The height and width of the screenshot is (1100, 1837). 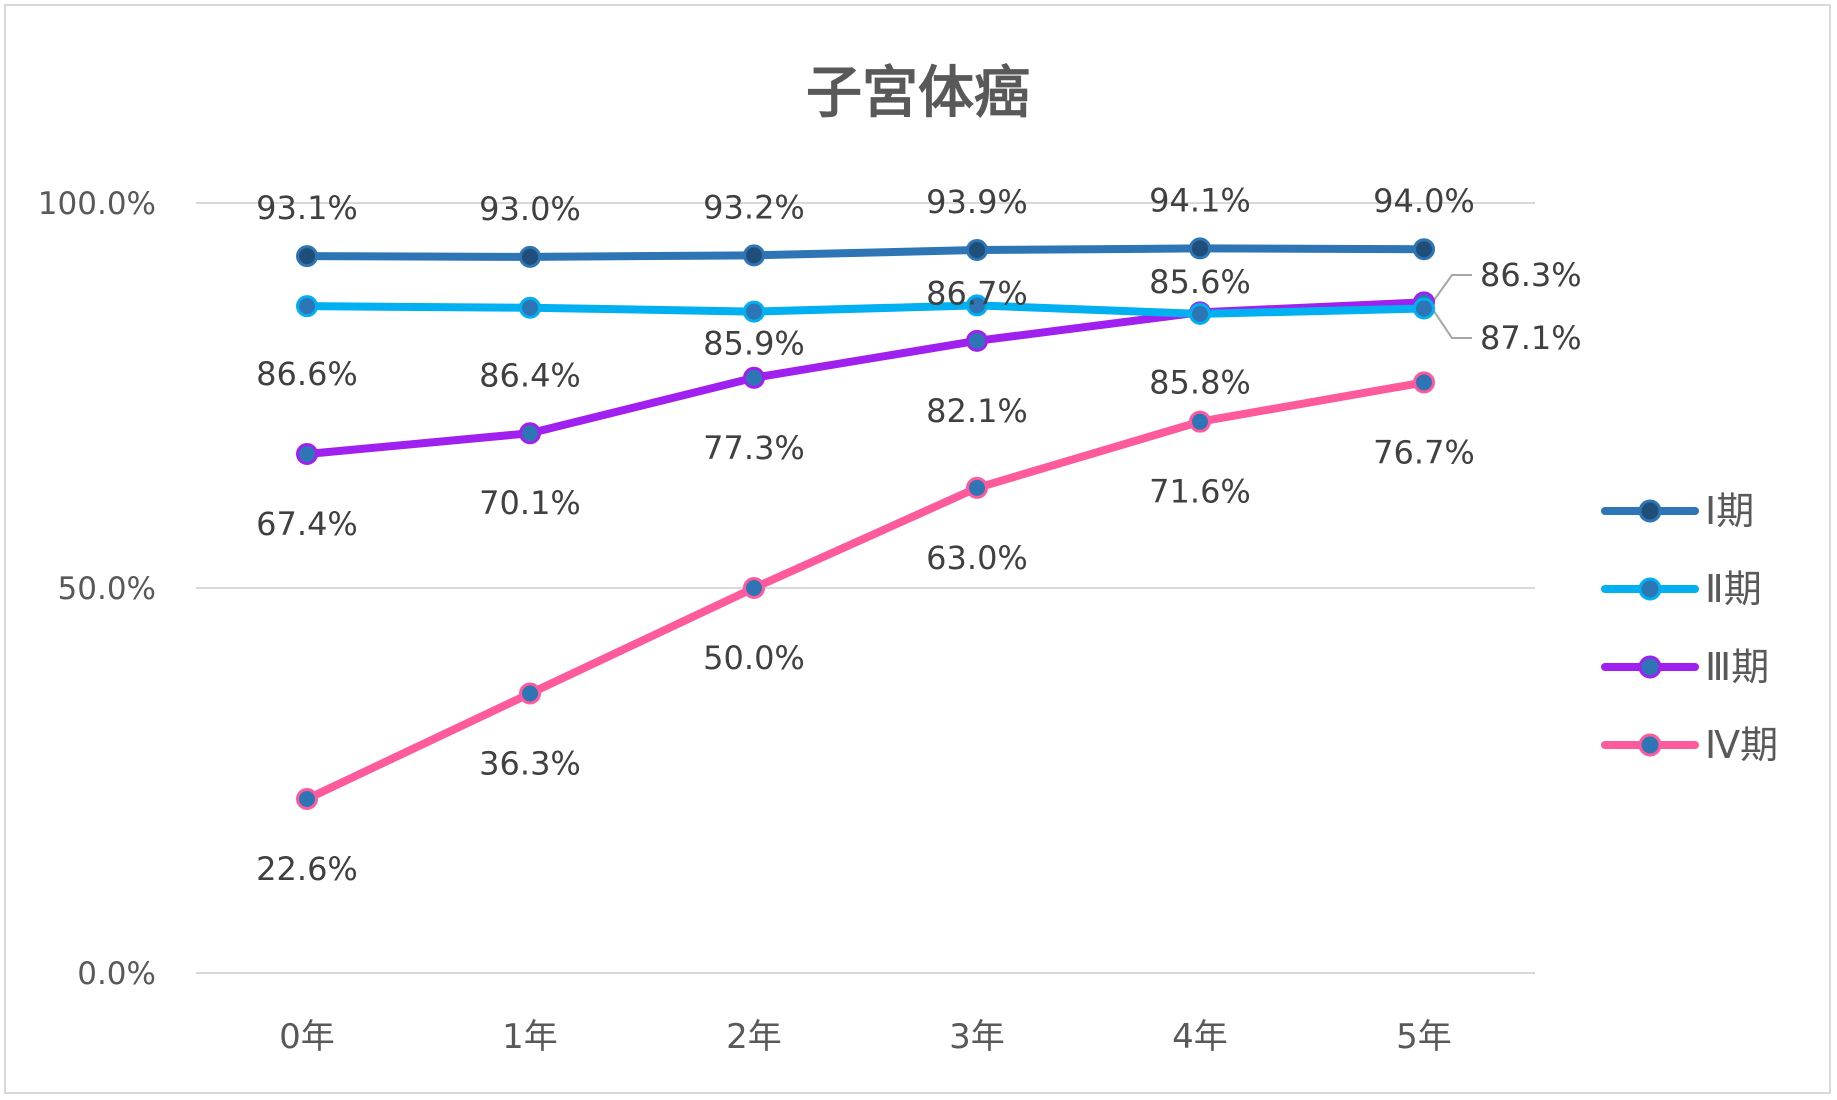 What do you see at coordinates (918, 93) in the screenshot?
I see `chart-title: 子宮体癌` at bounding box center [918, 93].